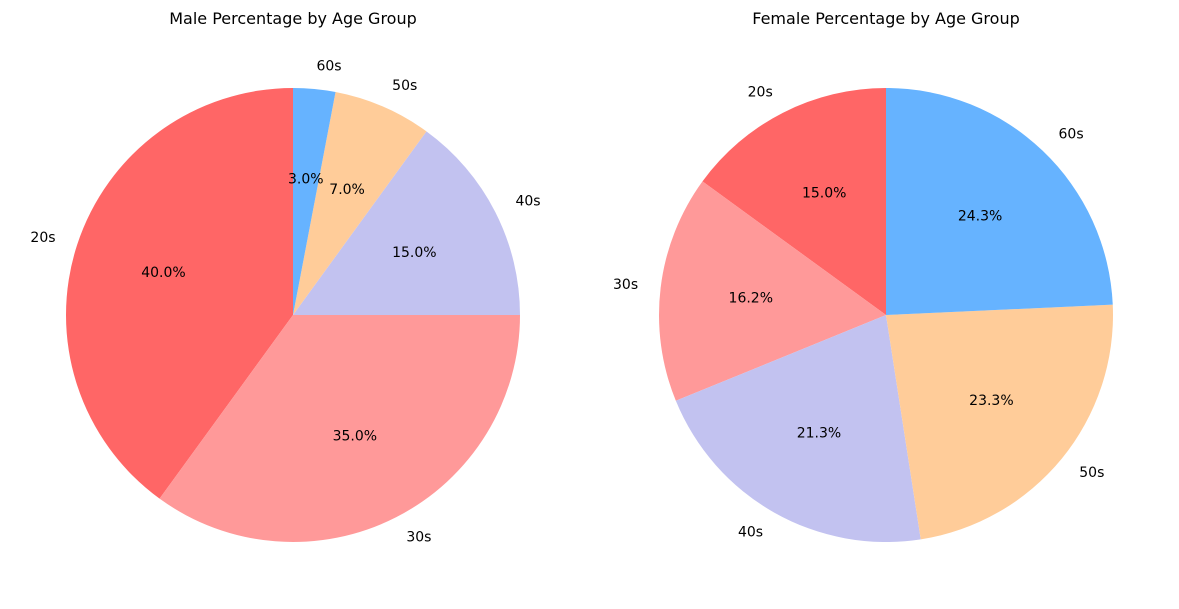 The width and height of the screenshot is (1179, 609). I want to click on male-category-label-30s: 30s, so click(418, 537).